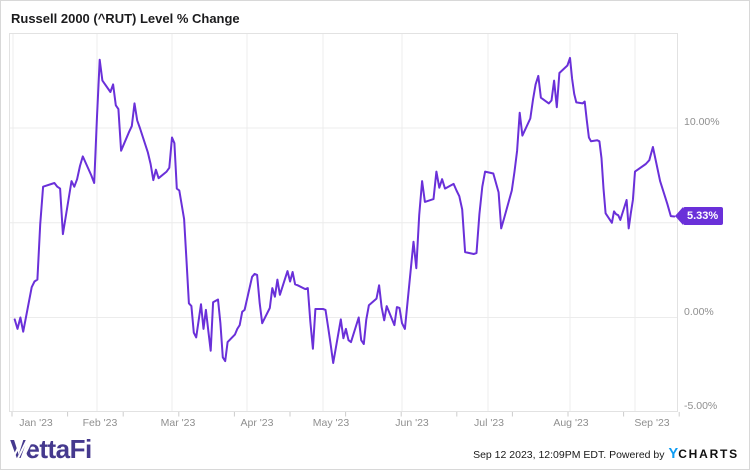  What do you see at coordinates (100, 423) in the screenshot?
I see `x-axis-label: Feb '23` at bounding box center [100, 423].